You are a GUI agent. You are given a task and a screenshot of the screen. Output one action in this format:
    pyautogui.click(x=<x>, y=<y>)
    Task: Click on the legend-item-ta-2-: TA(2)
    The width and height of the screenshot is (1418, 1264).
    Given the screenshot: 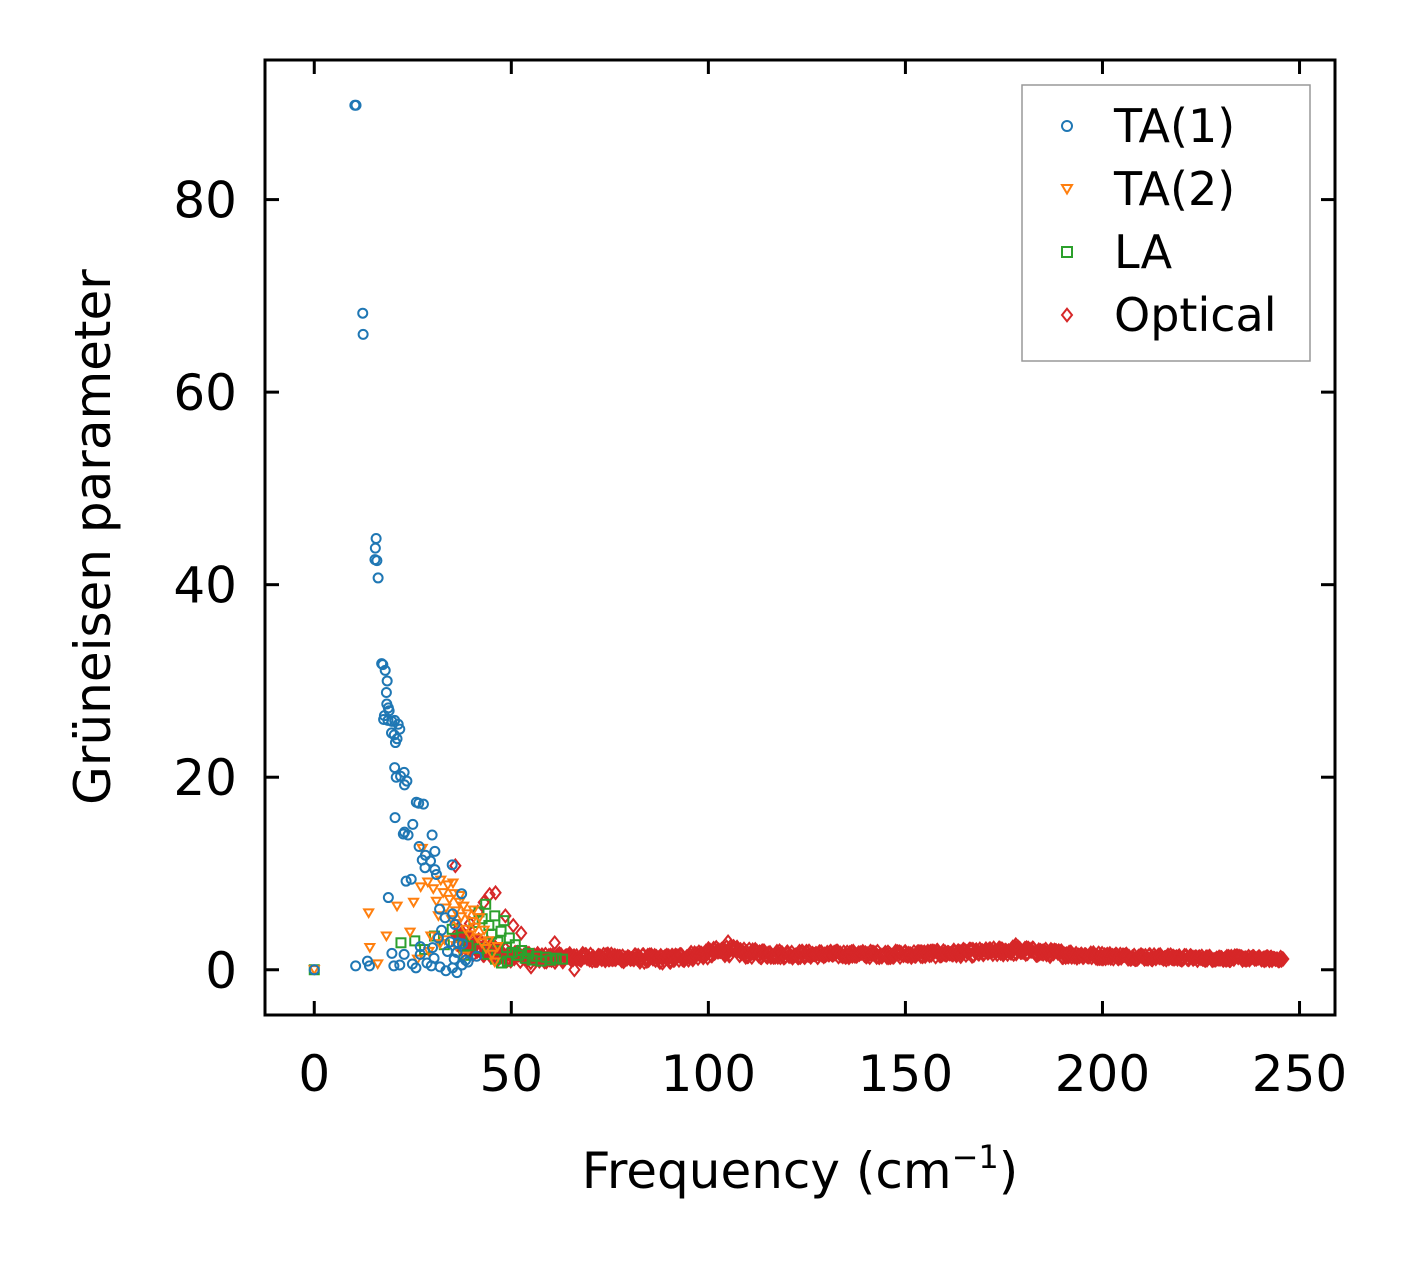 What is the action you would take?
    pyautogui.click(x=1147, y=189)
    